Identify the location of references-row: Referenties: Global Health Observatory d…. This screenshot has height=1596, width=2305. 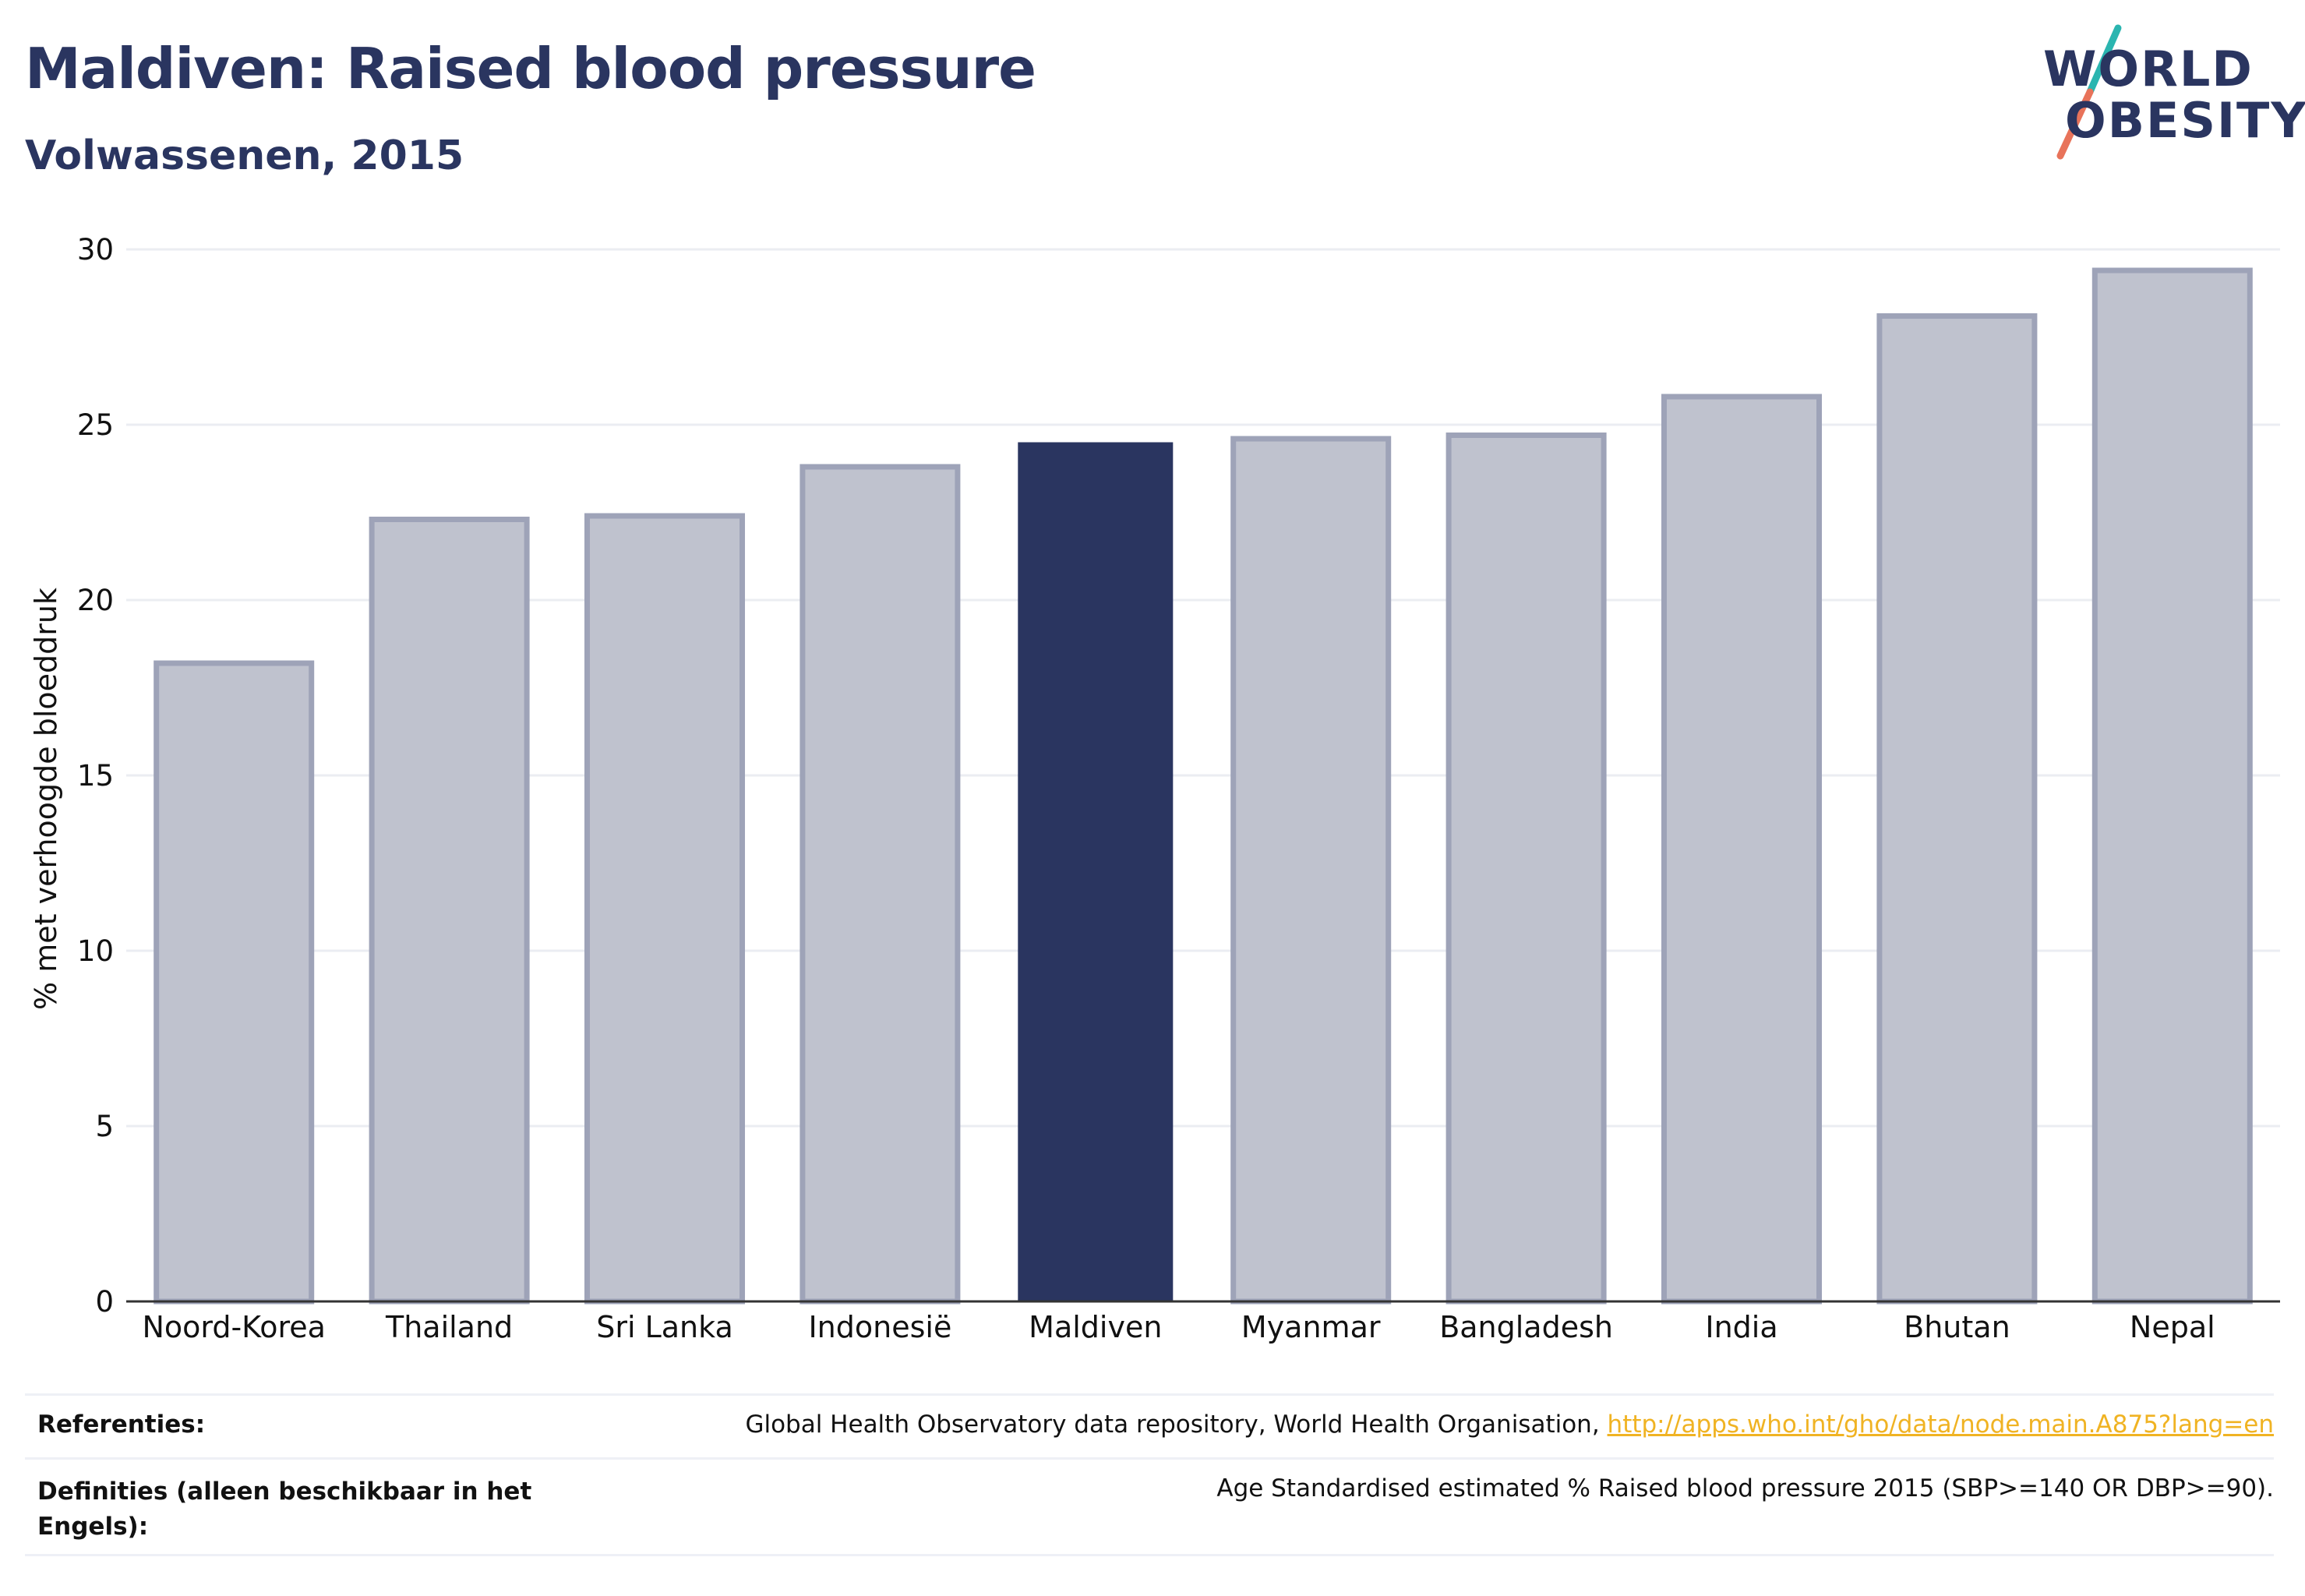
(1149, 1432).